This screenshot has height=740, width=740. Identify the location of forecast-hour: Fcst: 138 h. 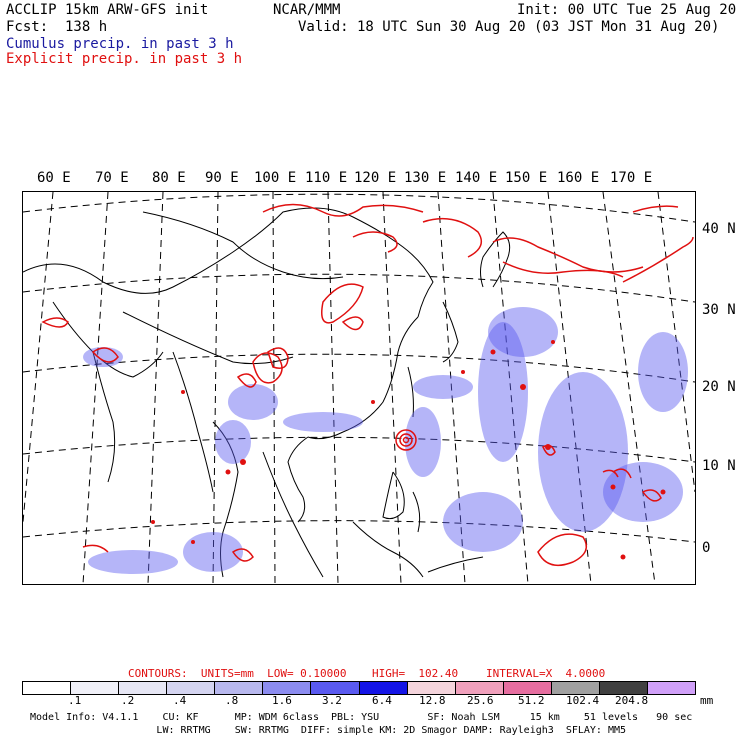
(57, 27).